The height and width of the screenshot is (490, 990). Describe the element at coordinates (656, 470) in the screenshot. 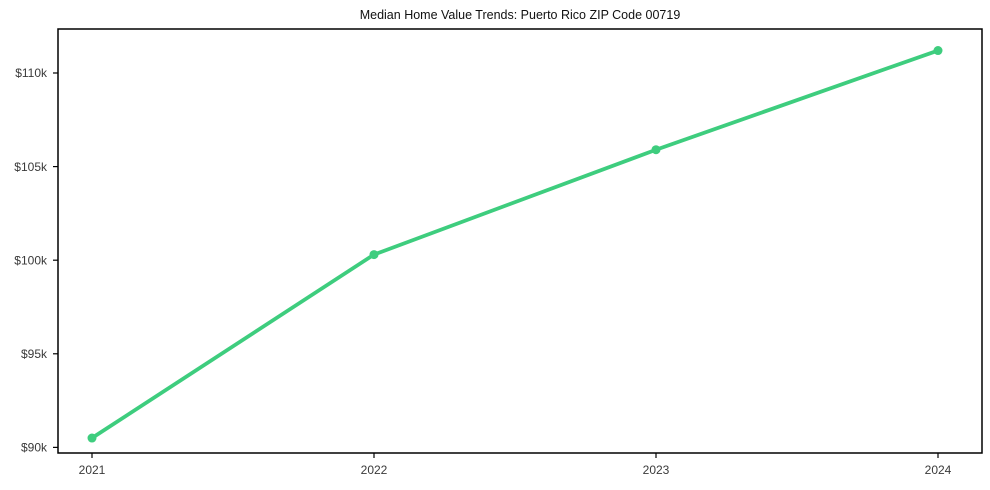

I see `x-tick-label: 2023` at that location.